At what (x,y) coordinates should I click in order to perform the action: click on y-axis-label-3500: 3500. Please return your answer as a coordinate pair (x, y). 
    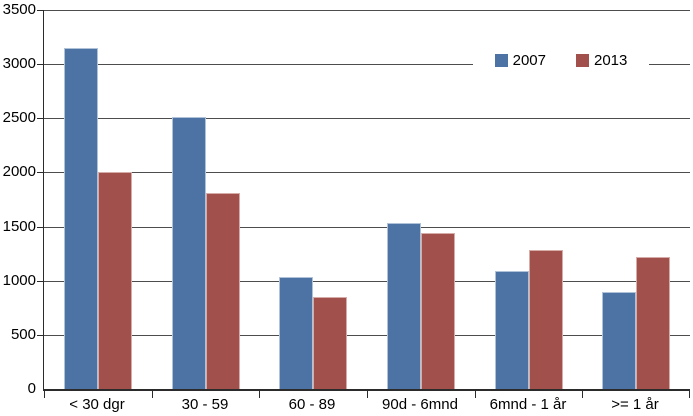
    Looking at the image, I should click on (19, 9).